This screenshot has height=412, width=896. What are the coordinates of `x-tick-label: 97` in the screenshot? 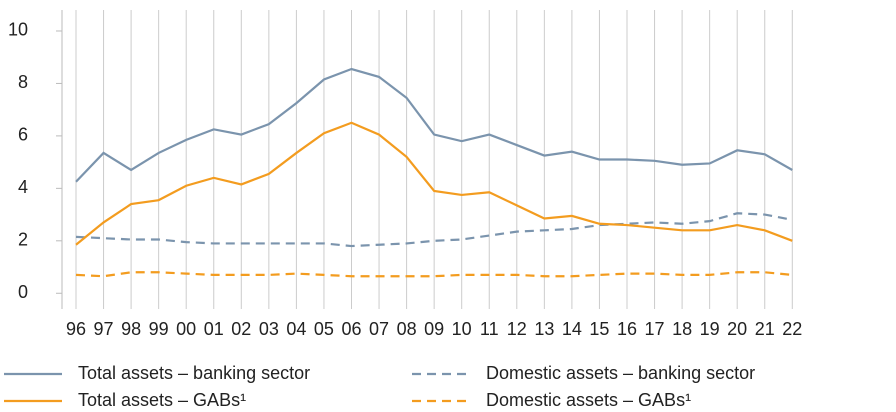 It's located at (104, 329).